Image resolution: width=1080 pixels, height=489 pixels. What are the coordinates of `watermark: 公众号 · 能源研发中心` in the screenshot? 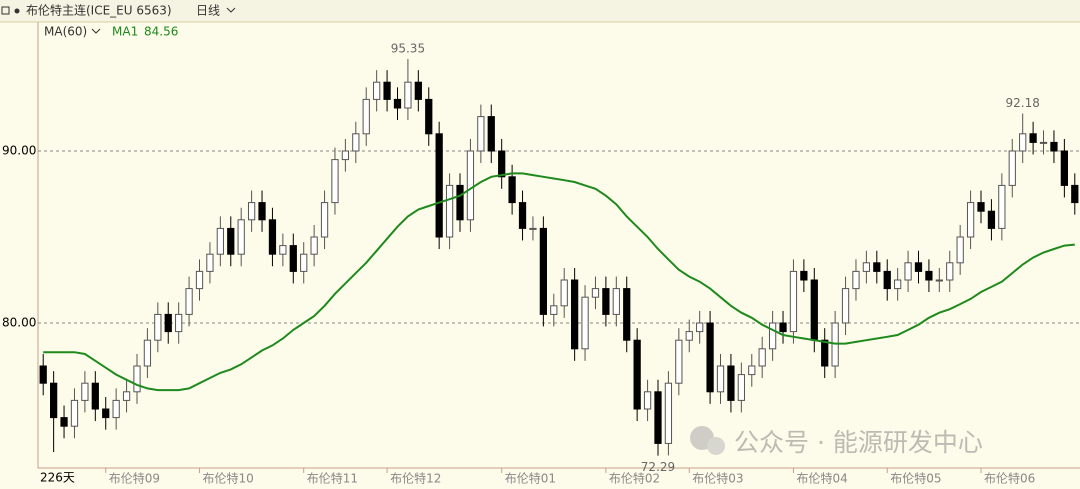 It's located at (836, 441).